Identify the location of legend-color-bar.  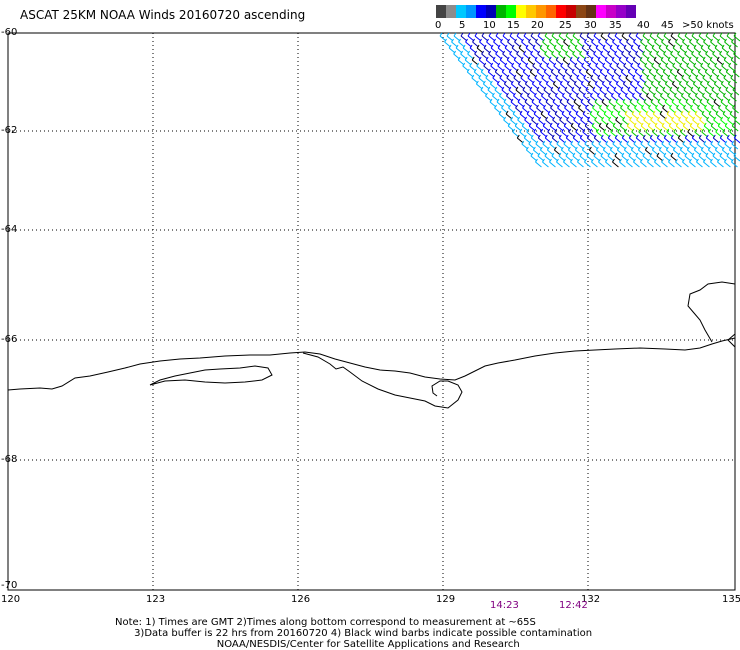
(536, 11).